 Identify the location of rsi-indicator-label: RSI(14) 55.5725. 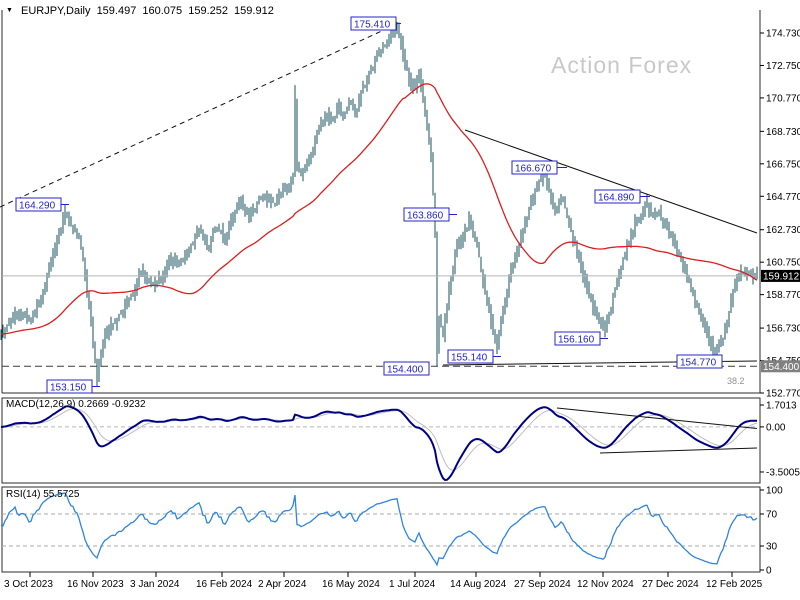
(43, 494).